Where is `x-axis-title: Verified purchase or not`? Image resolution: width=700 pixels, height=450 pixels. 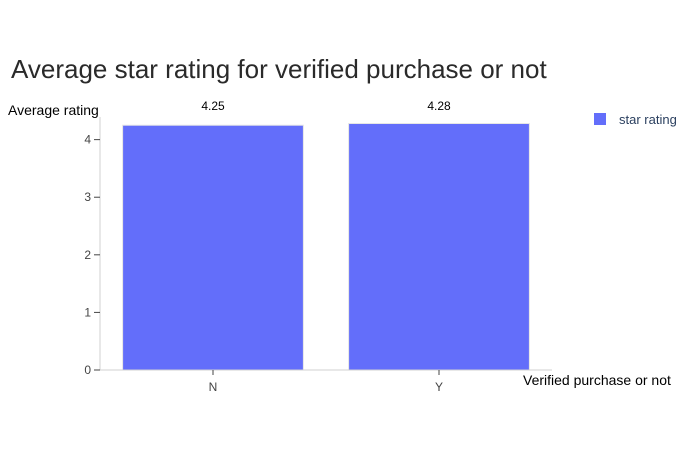
x-axis-title: Verified purchase or not is located at coordinates (597, 380).